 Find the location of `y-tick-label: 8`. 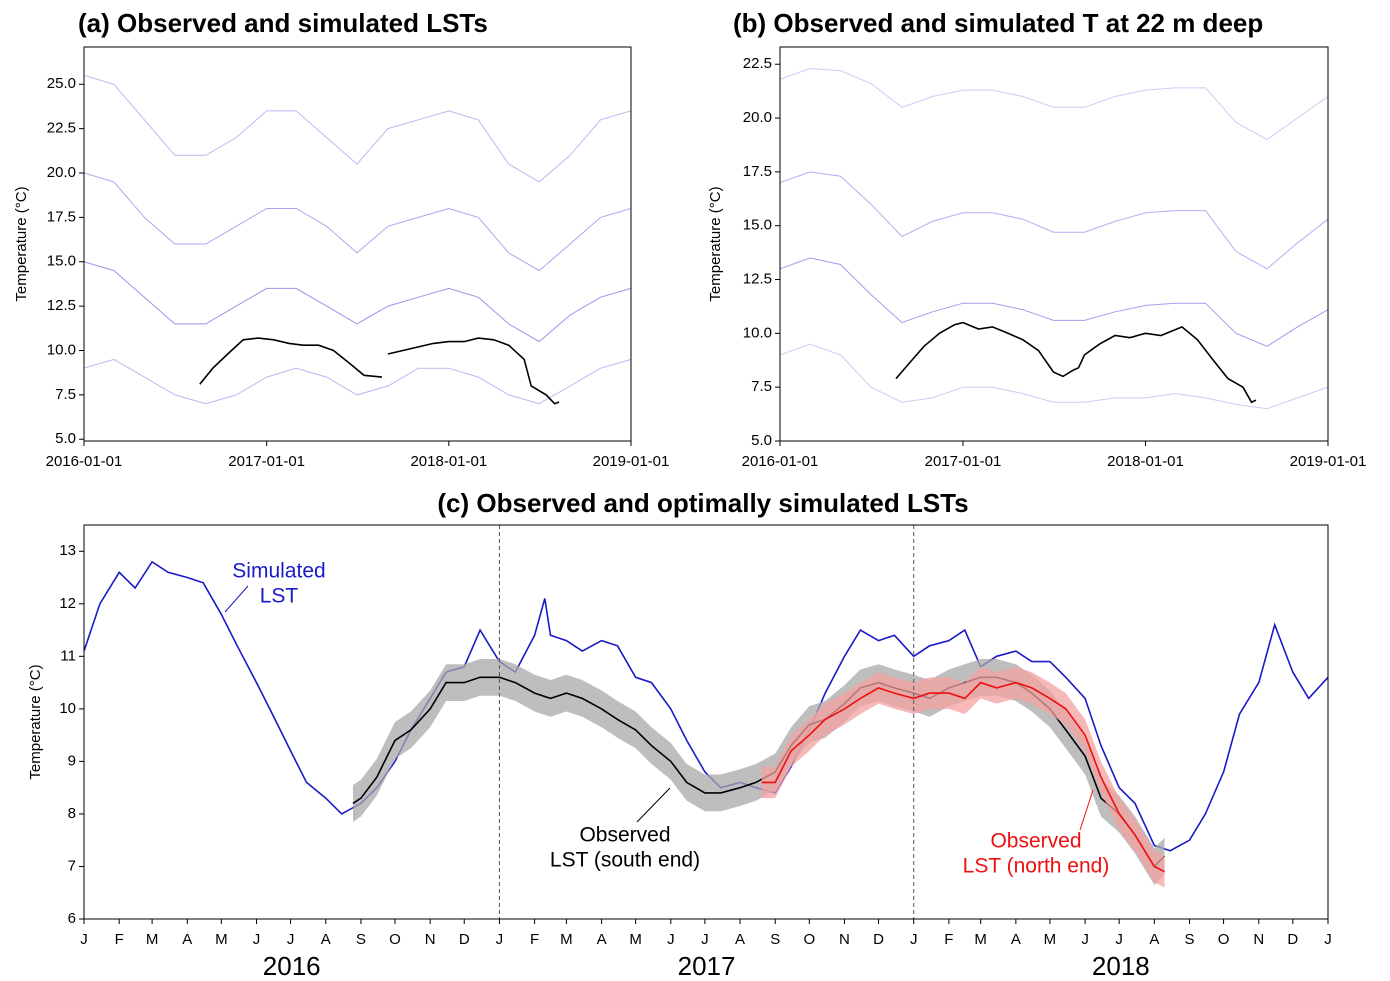

y-tick-label: 8 is located at coordinates (72, 813).